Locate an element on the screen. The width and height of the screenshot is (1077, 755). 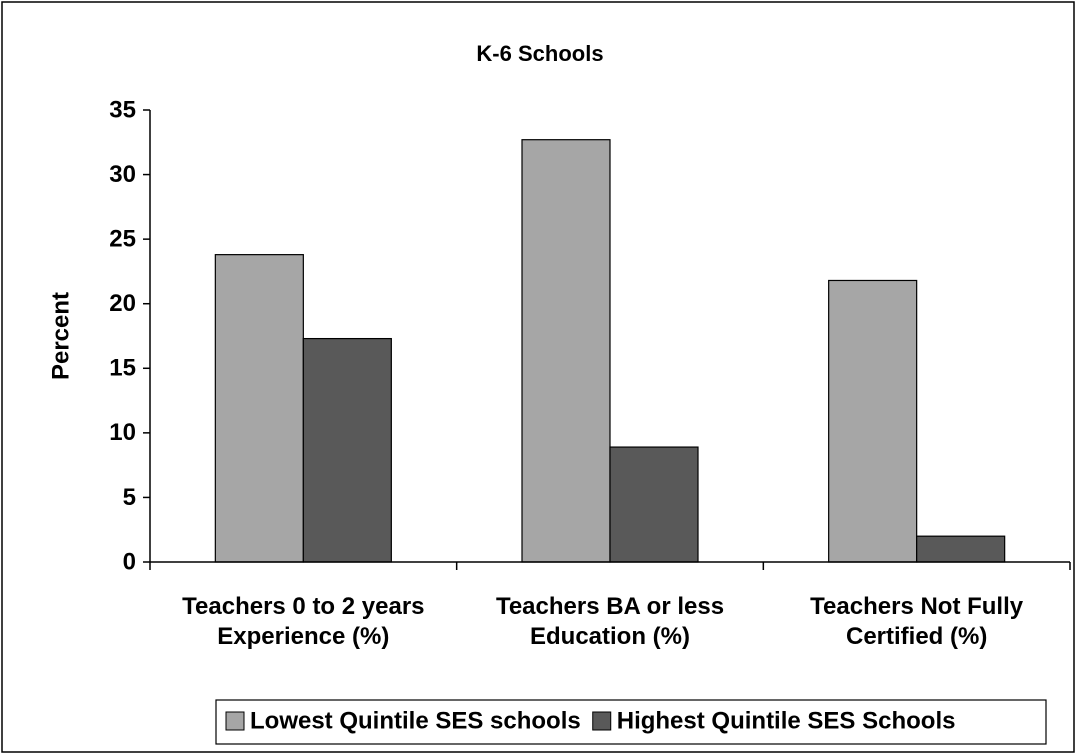
legend-label: Highest Quintile SES Schools is located at coordinates (786, 720).